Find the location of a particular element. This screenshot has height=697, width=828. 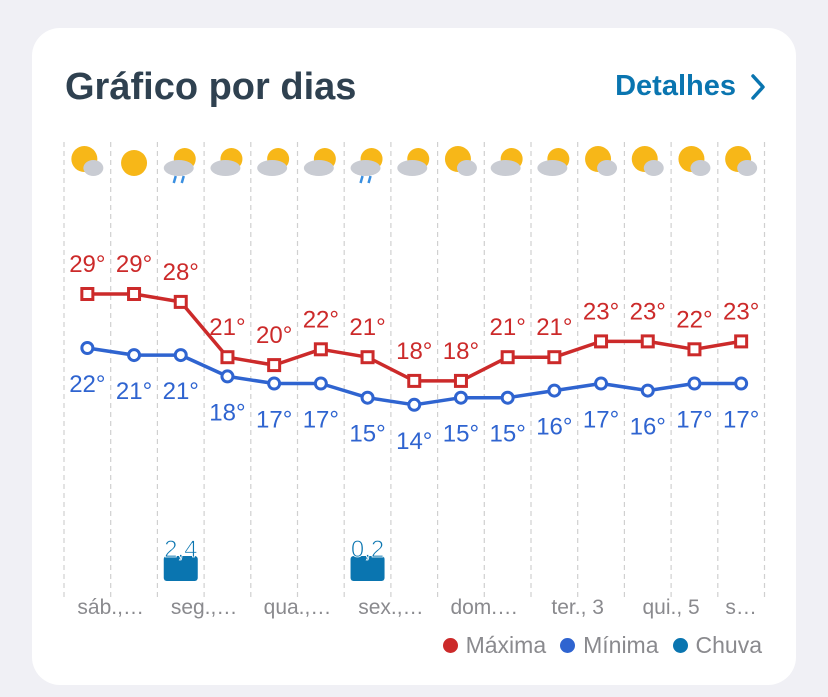

details-link: Detalhes is located at coordinates (690, 86).